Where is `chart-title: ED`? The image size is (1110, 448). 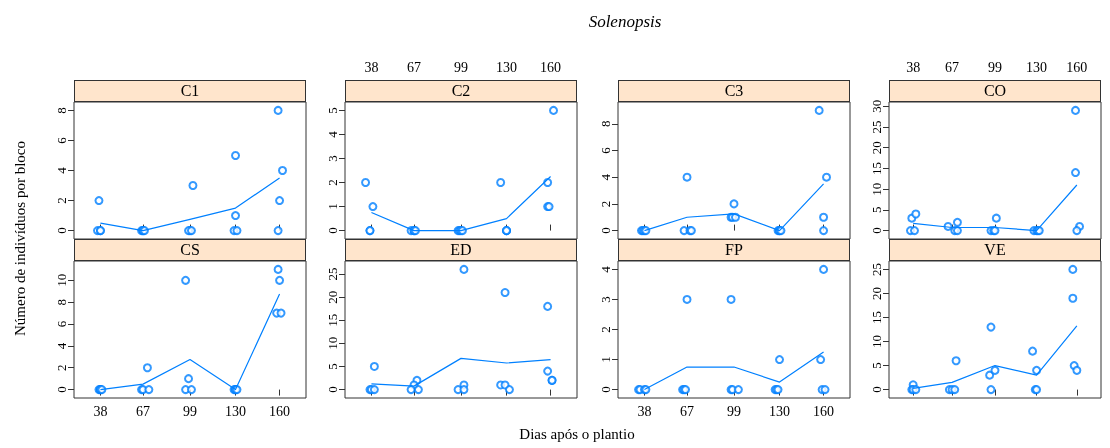
chart-title: ED is located at coordinates (461, 250).